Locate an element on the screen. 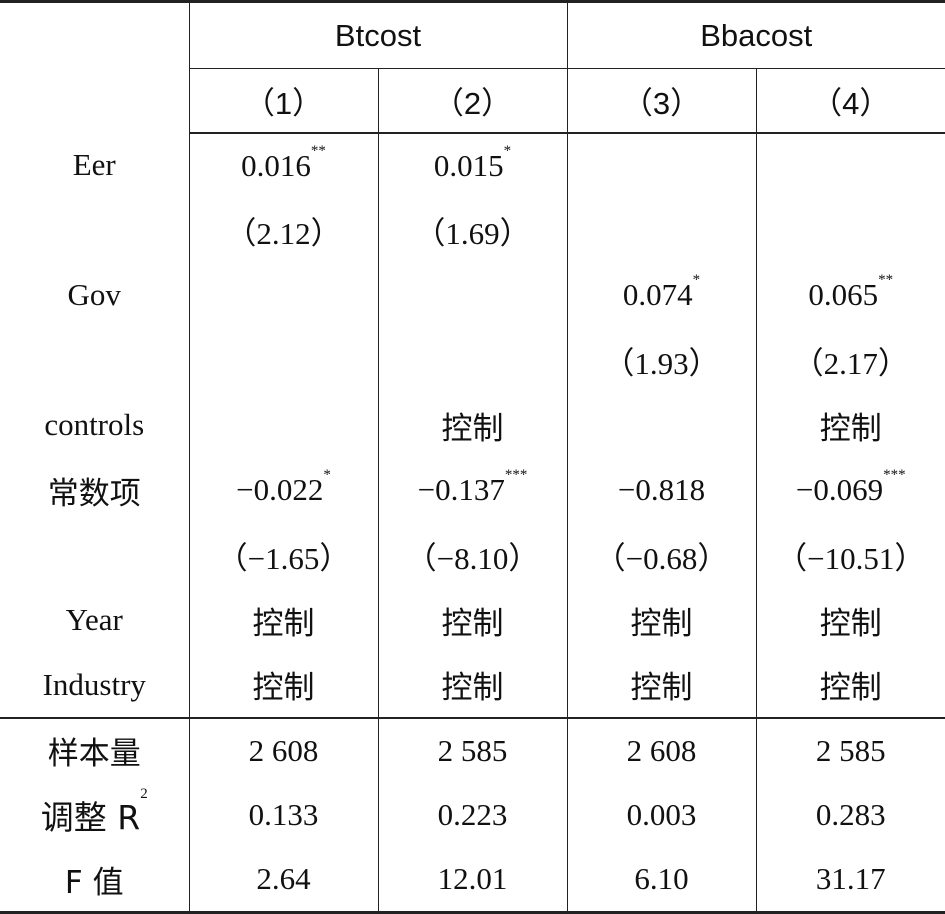 The width and height of the screenshot is (945, 914). header-col-1: （1） is located at coordinates (283, 101).